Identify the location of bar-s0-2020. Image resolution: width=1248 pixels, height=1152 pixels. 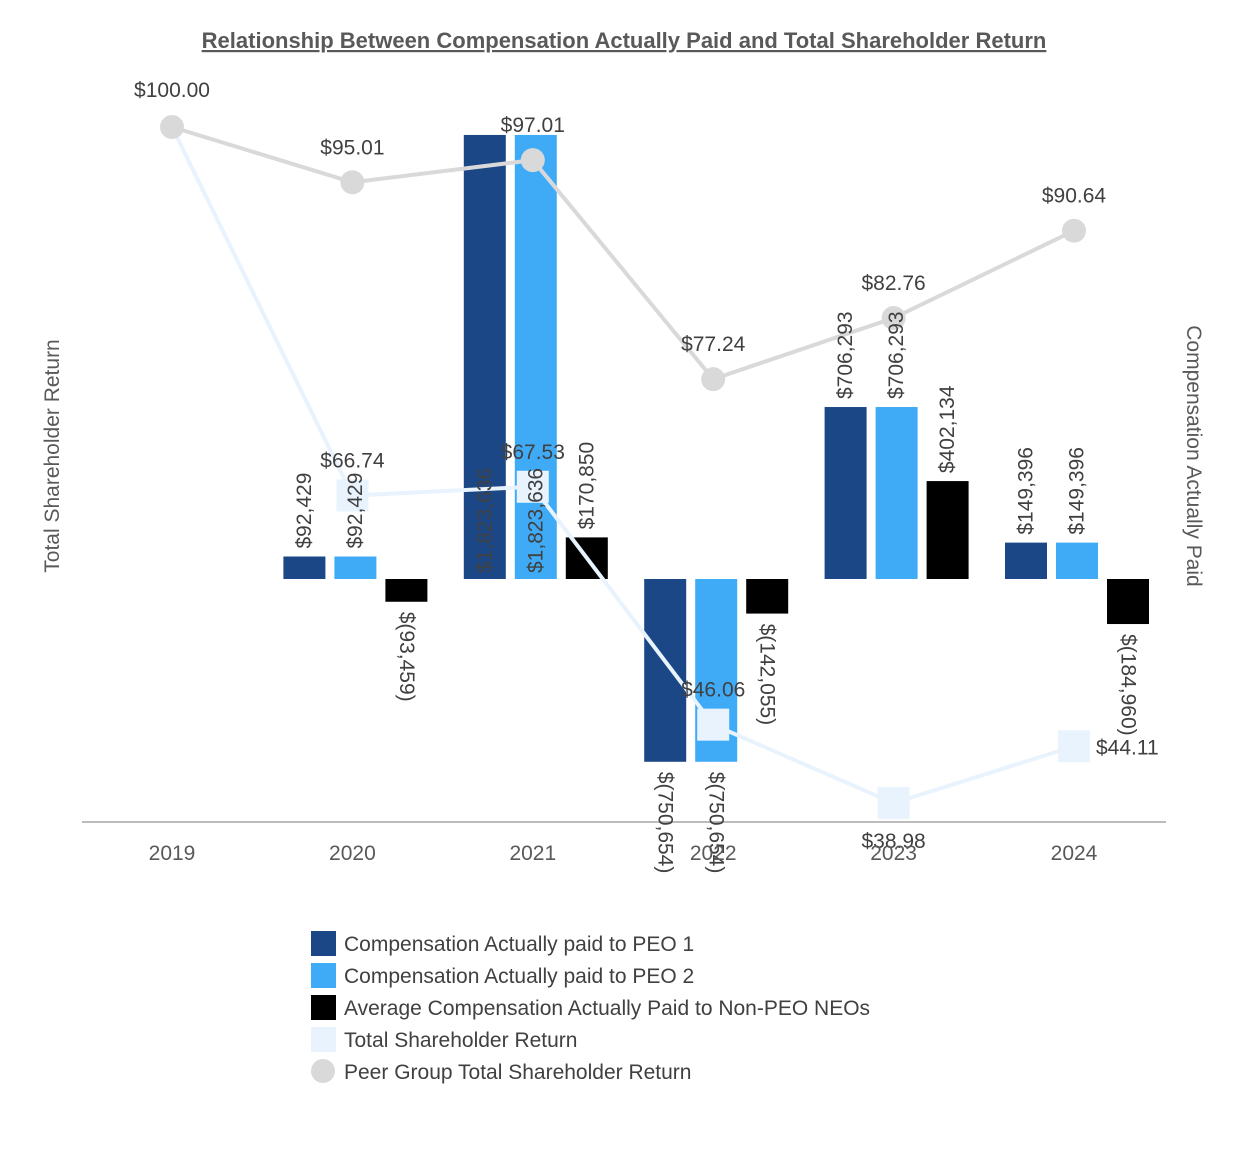
(304, 567).